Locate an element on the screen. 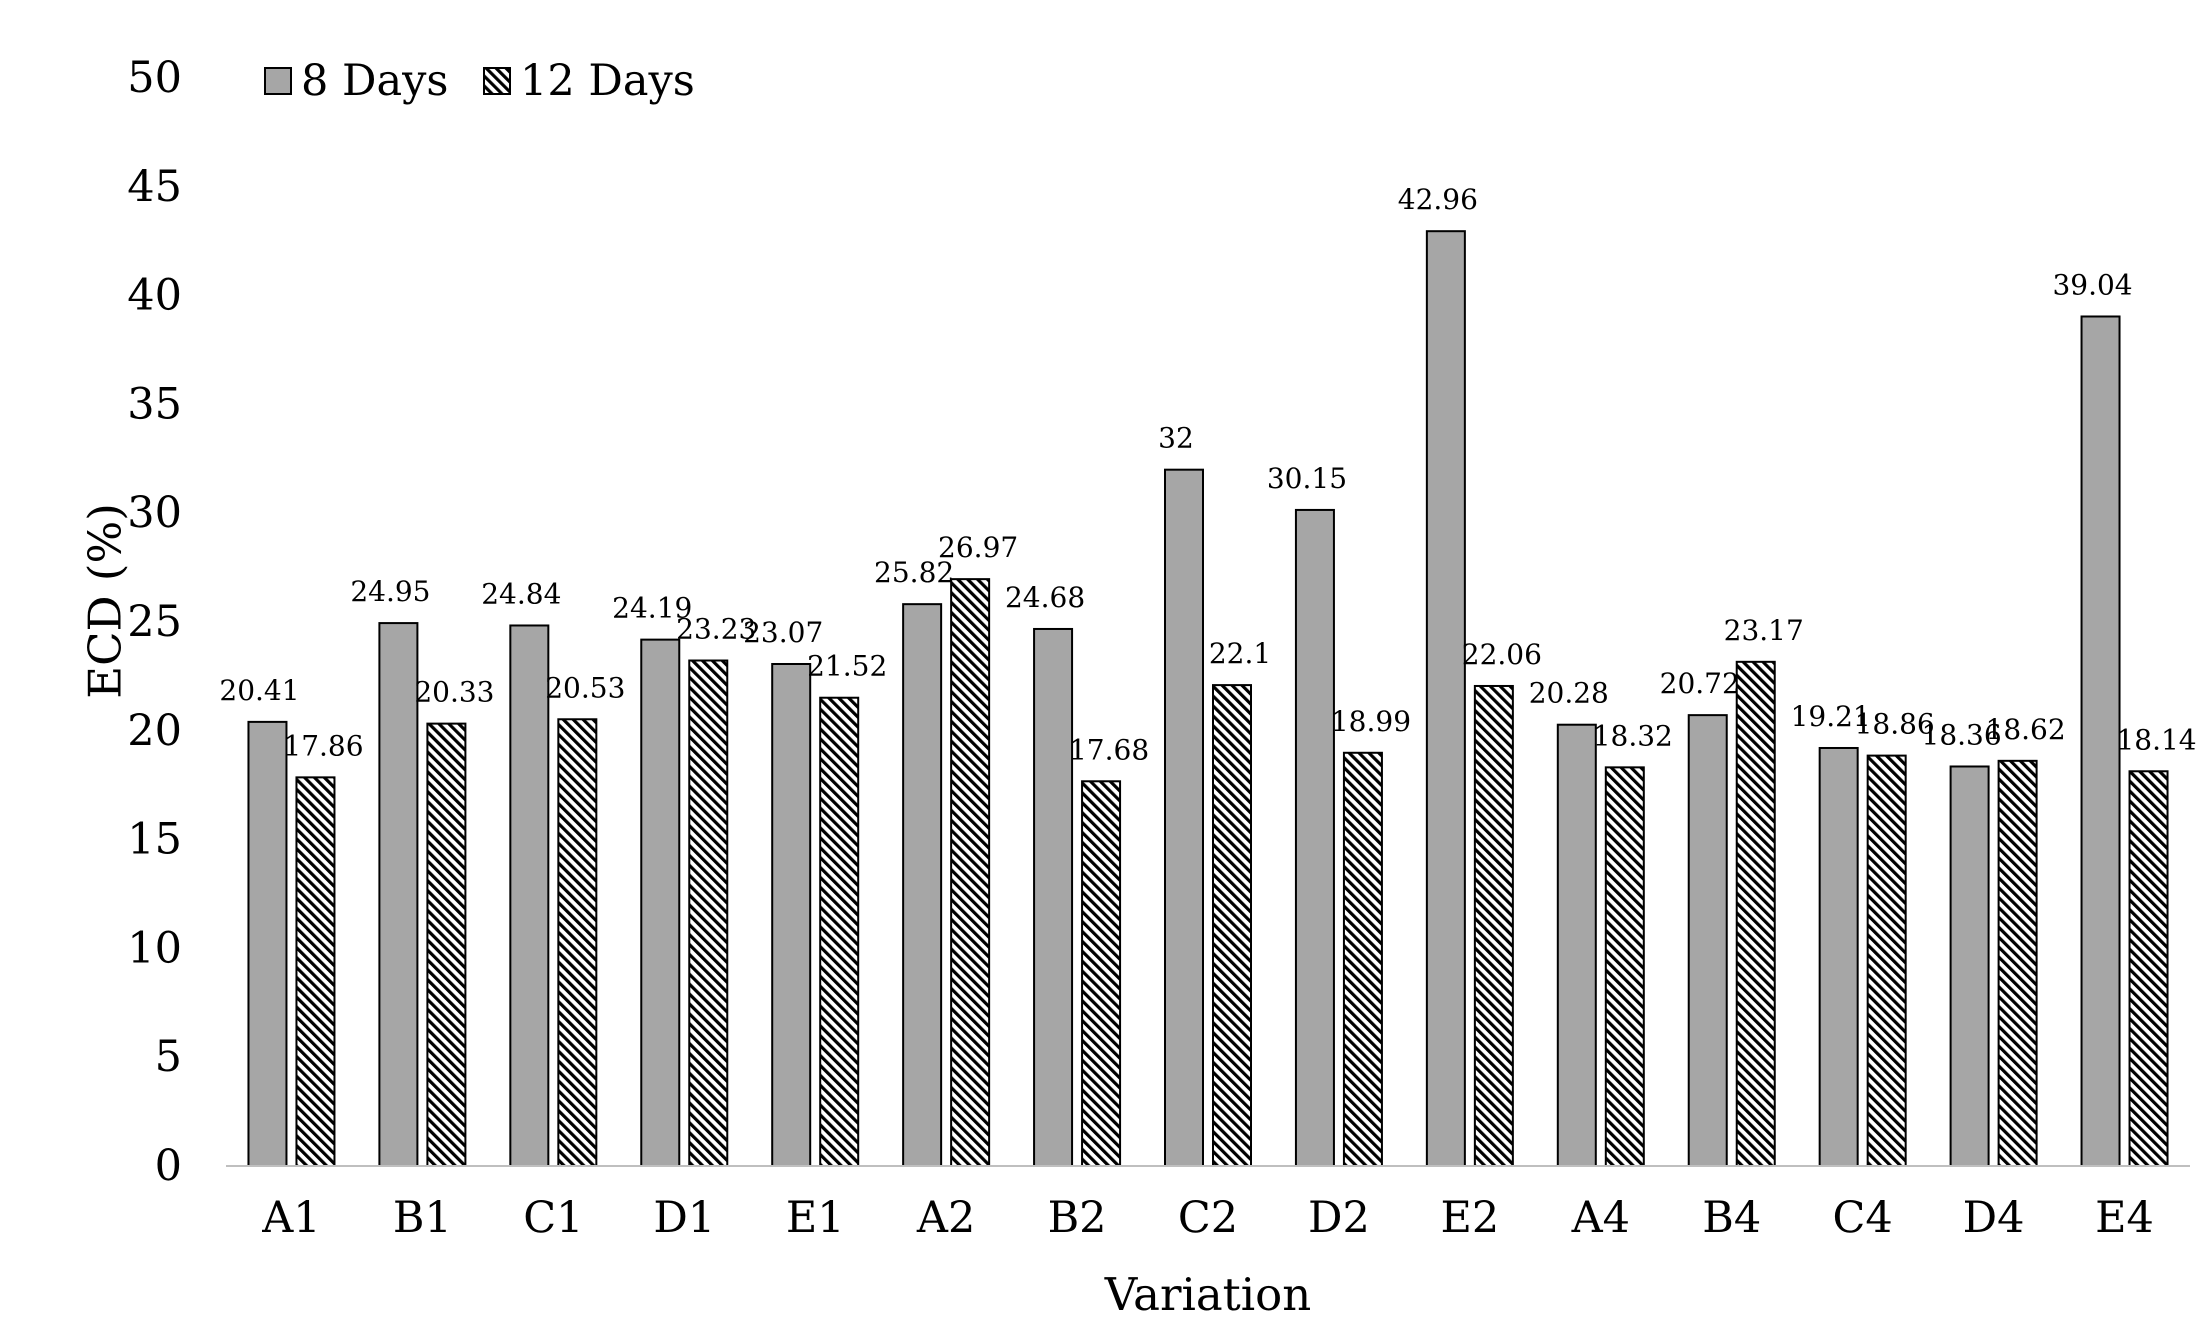 Image resolution: width=2208 pixels, height=1326 pixels. x-tick-label: E2 is located at coordinates (1469, 1218).